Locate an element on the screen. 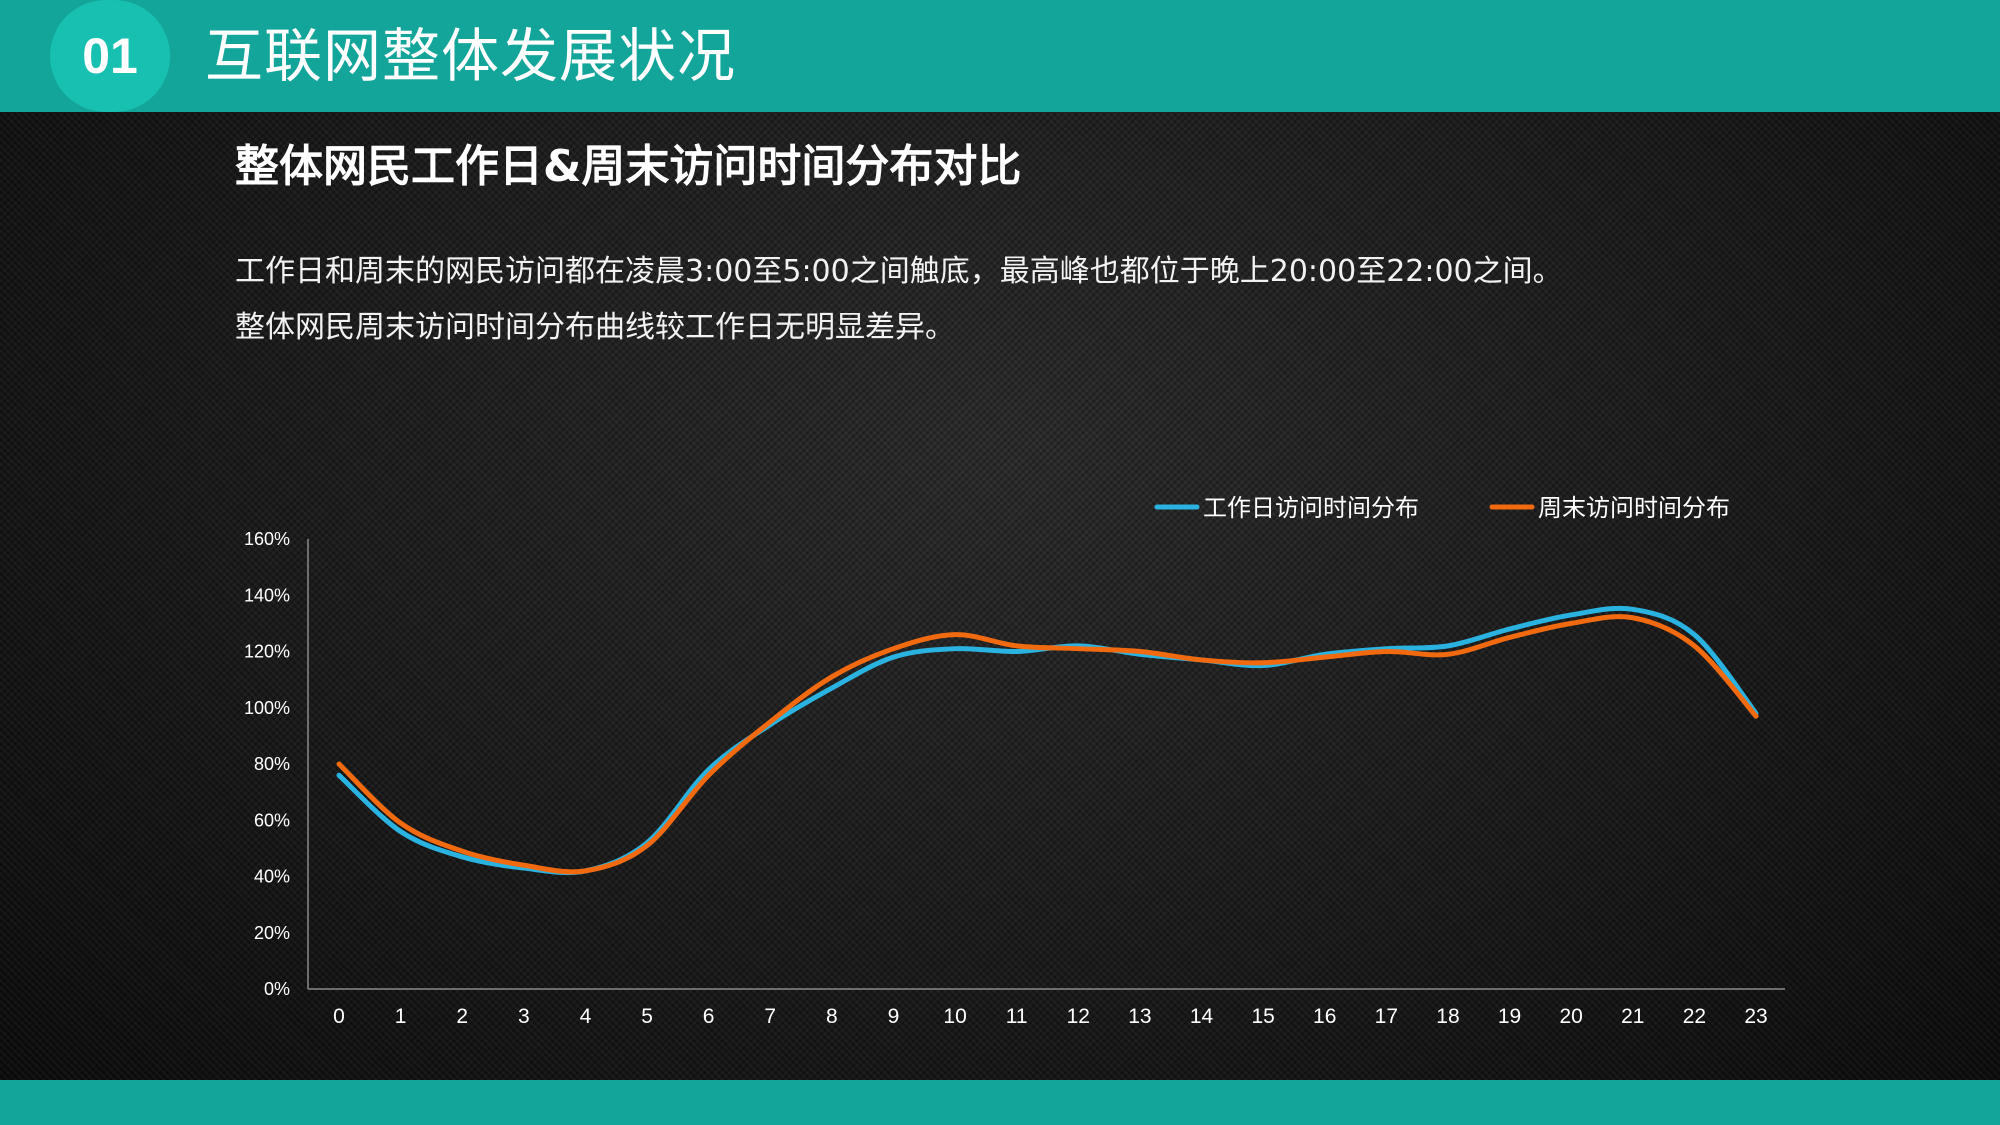 The height and width of the screenshot is (1125, 2000). page-title: 互联网整体发展状况 is located at coordinates (471, 56).